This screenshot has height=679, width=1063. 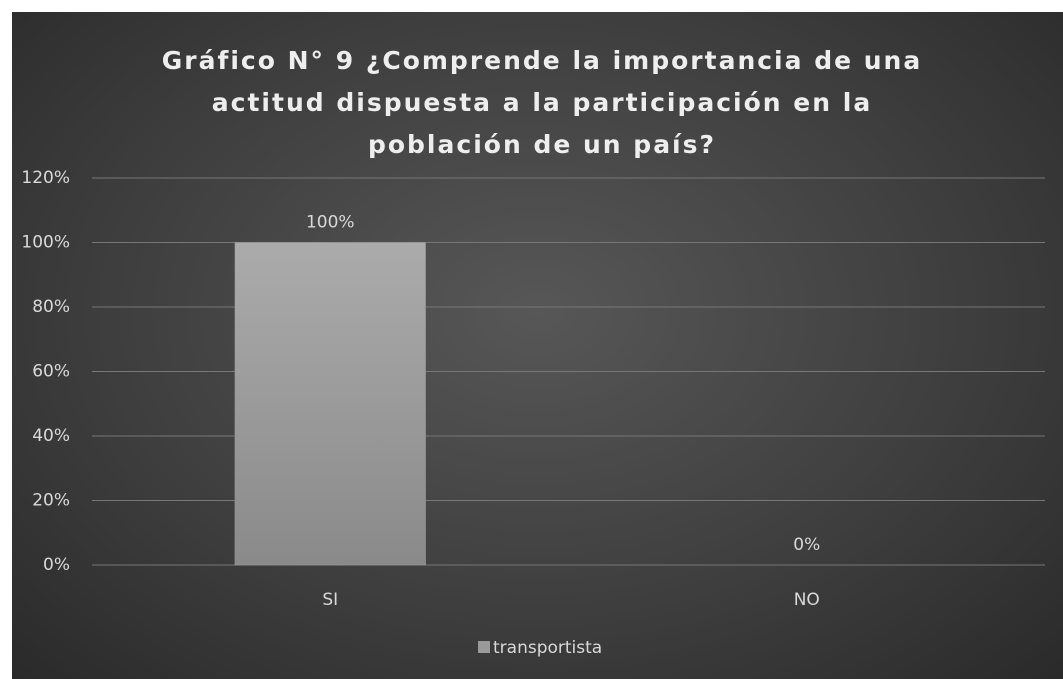 What do you see at coordinates (51, 372) in the screenshot?
I see `y-tick-label: 60%` at bounding box center [51, 372].